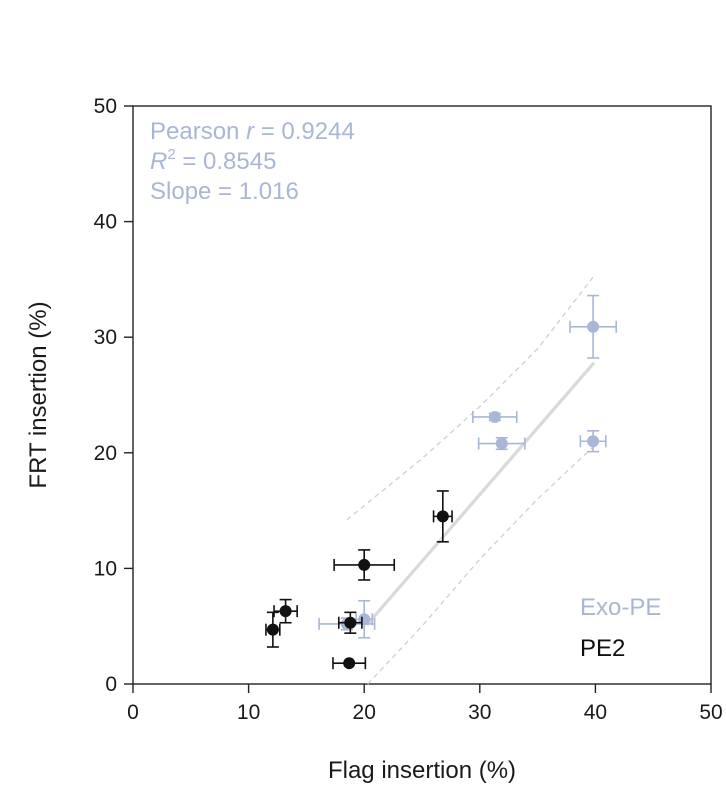 The height and width of the screenshot is (795, 726). Describe the element at coordinates (198, 131) in the screenshot. I see `pearson-prefix: Pearson` at that location.